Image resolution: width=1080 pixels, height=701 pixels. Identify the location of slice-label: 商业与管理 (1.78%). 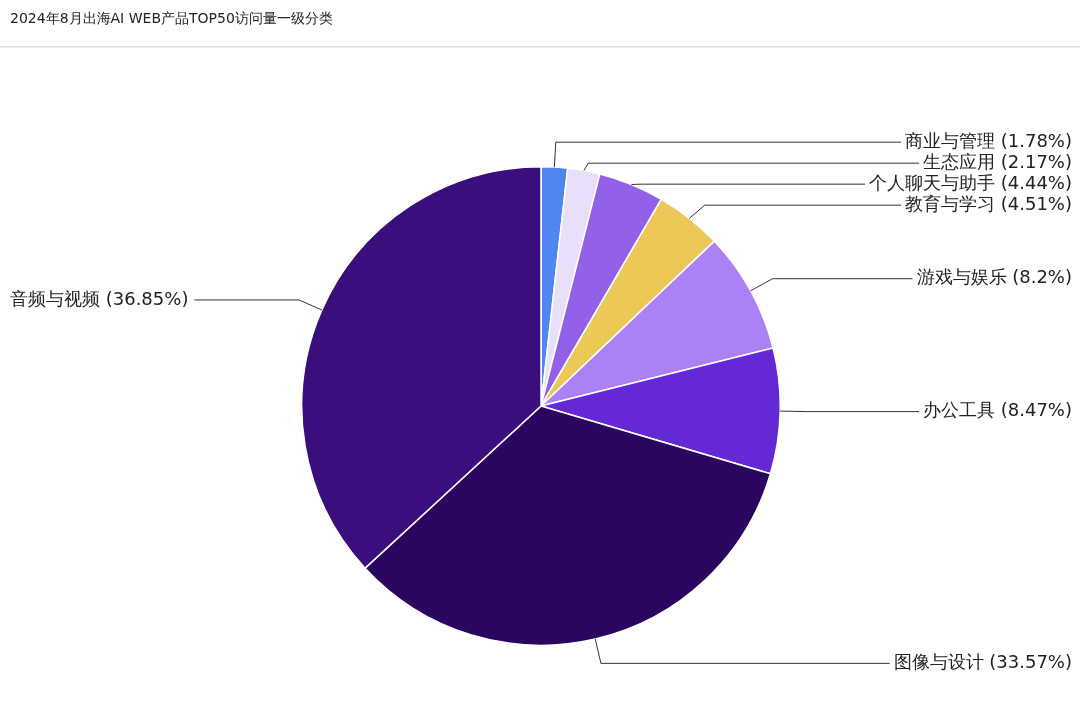
(988, 140).